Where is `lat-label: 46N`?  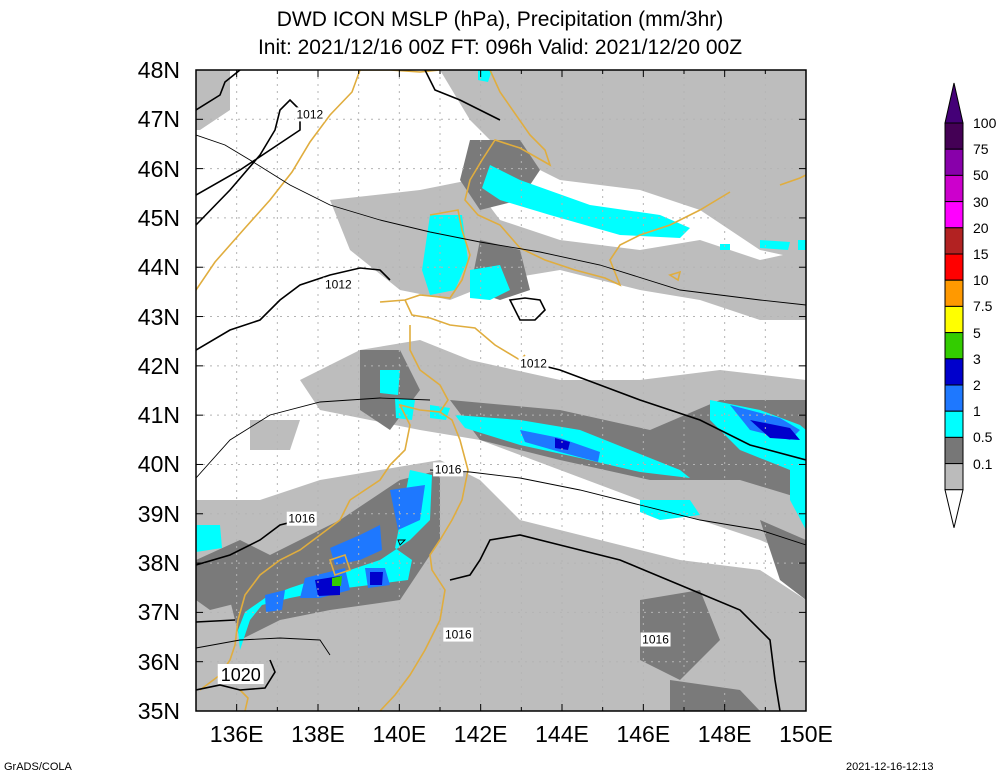 lat-label: 46N is located at coordinates (158, 168).